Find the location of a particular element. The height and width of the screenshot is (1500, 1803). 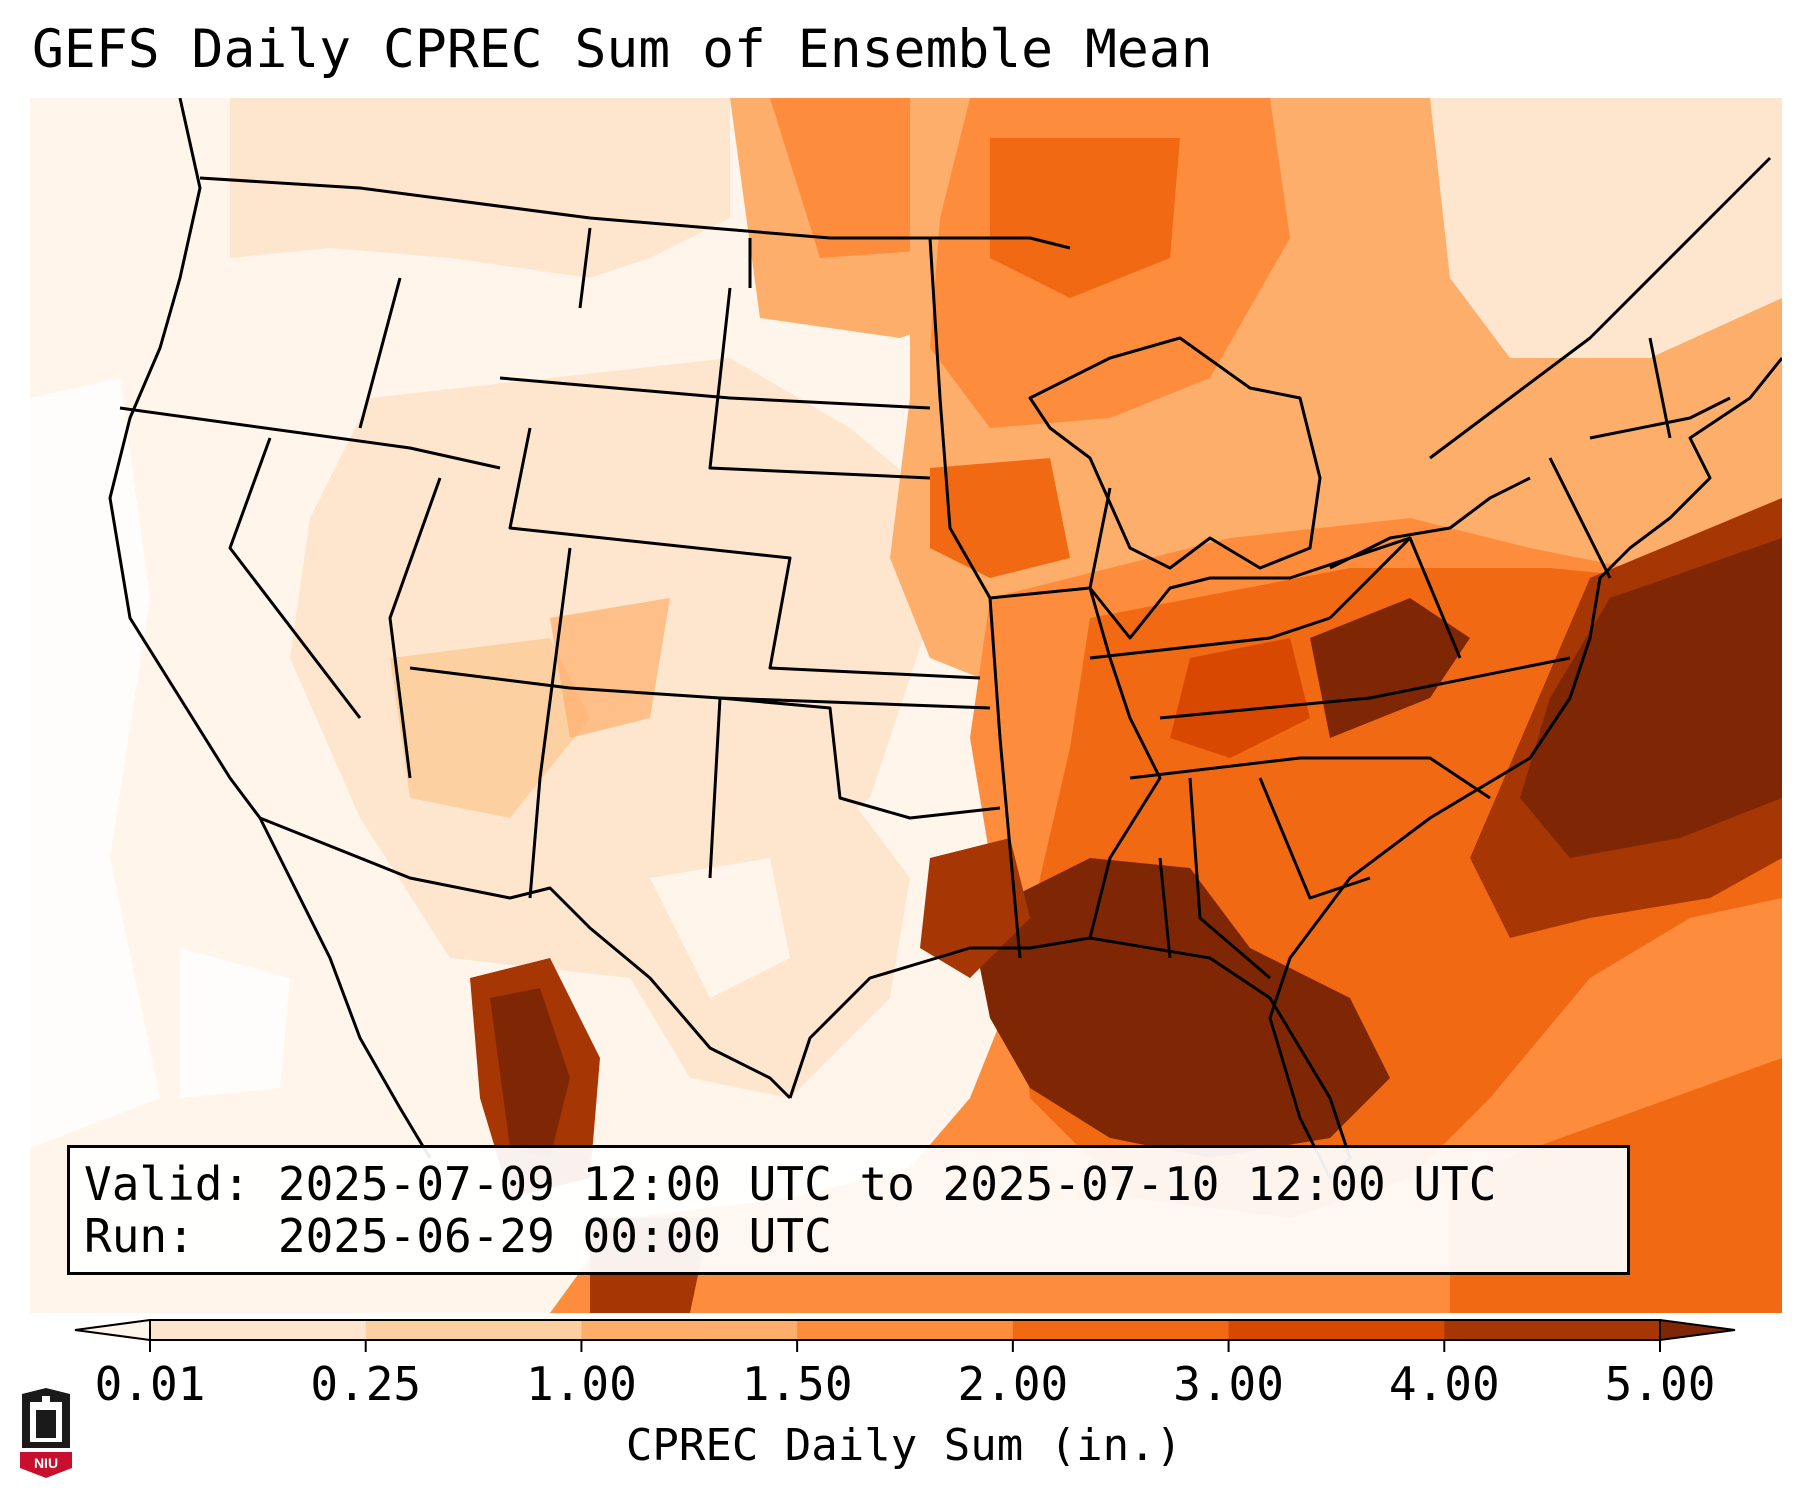

niu-logo-icon: NIU is located at coordinates (46, 1433).